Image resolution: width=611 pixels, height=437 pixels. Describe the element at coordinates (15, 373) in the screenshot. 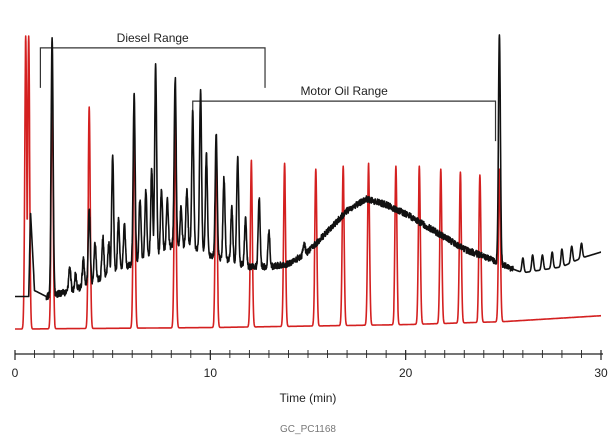

I see `x-tick-label: 0` at that location.